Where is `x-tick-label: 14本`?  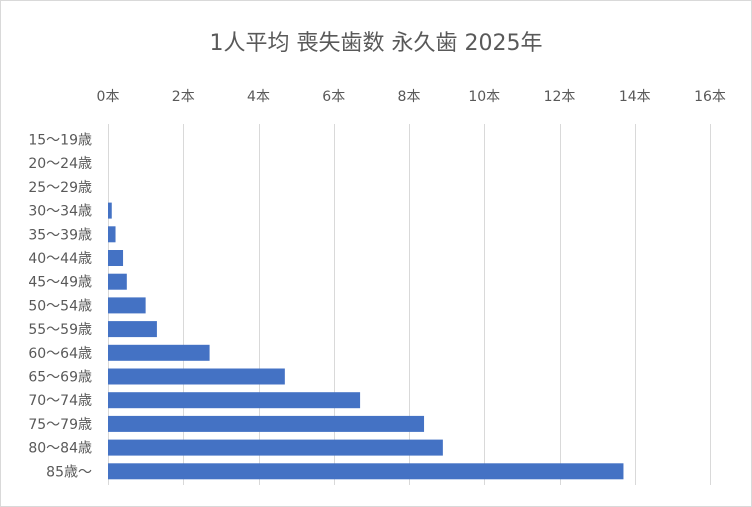
x-tick-label: 14本 is located at coordinates (635, 97).